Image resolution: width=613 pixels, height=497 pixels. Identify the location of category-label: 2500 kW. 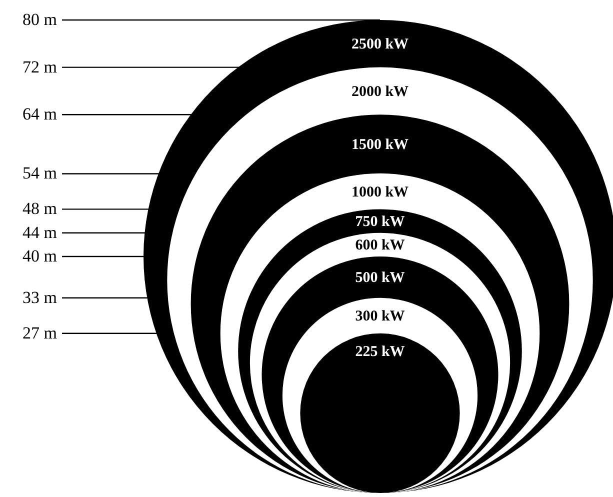
(380, 44).